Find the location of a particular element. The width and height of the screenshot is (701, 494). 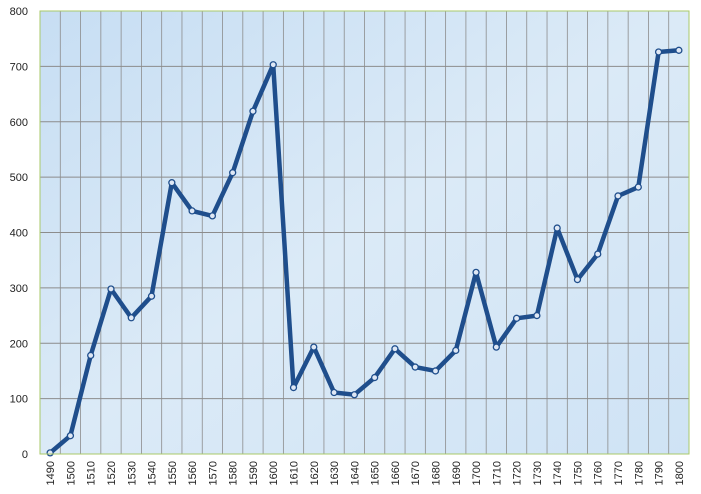

x-tick-label: 1490 is located at coordinates (51, 473).